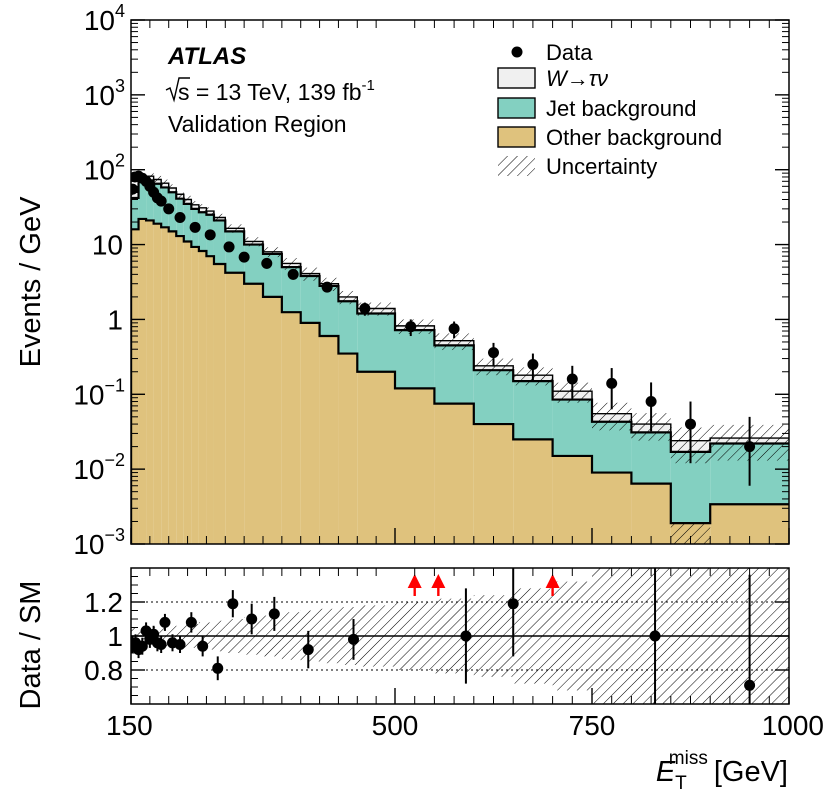 The height and width of the screenshot is (801, 830). I want to click on atlas-label: ATLAS, so click(206, 56).